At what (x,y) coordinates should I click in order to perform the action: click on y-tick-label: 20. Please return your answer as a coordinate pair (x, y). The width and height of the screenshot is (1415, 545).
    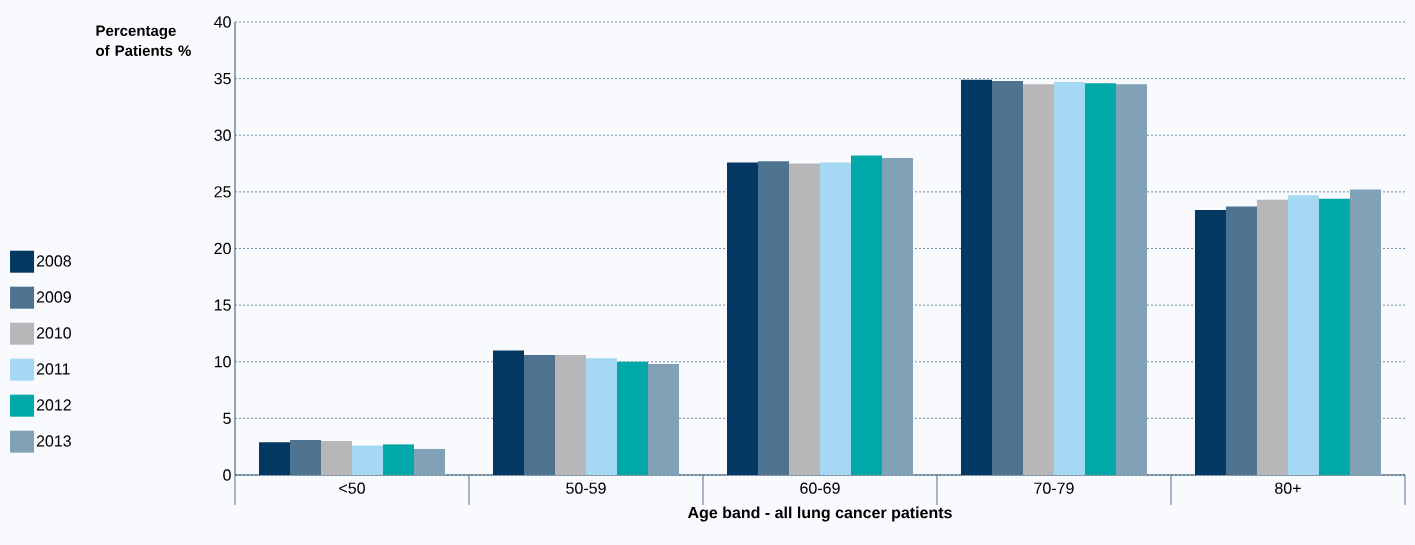
    Looking at the image, I should click on (222, 248).